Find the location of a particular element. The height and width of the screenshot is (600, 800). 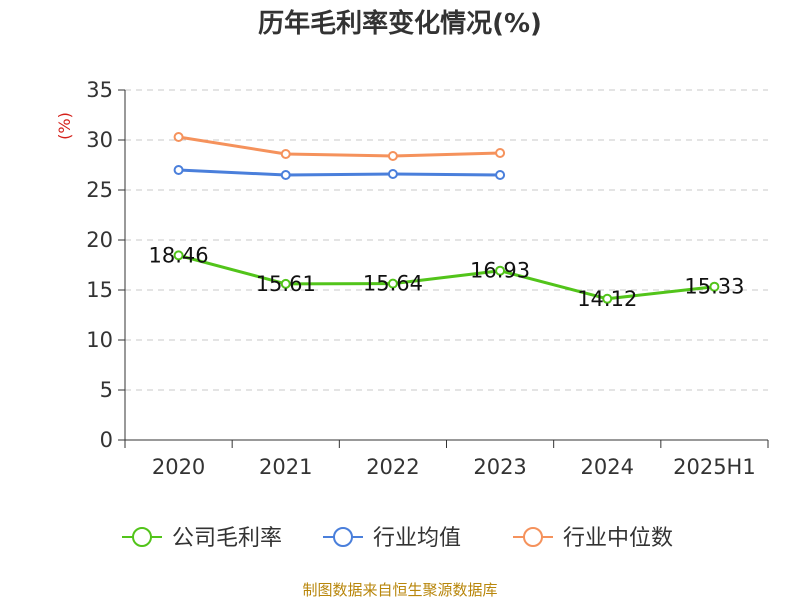

y-tick-label: 5 is located at coordinates (106, 390).